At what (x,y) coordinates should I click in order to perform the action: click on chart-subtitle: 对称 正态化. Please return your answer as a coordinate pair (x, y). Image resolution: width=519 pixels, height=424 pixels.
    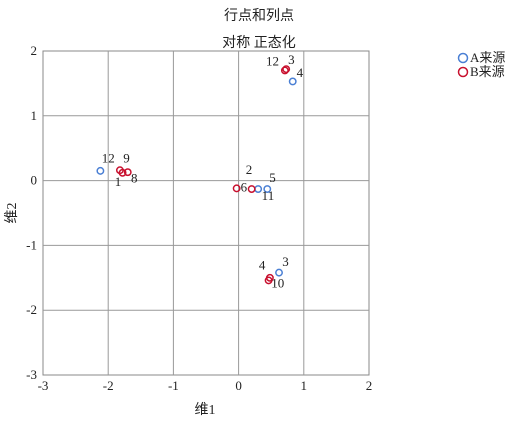
    Looking at the image, I should click on (259, 43).